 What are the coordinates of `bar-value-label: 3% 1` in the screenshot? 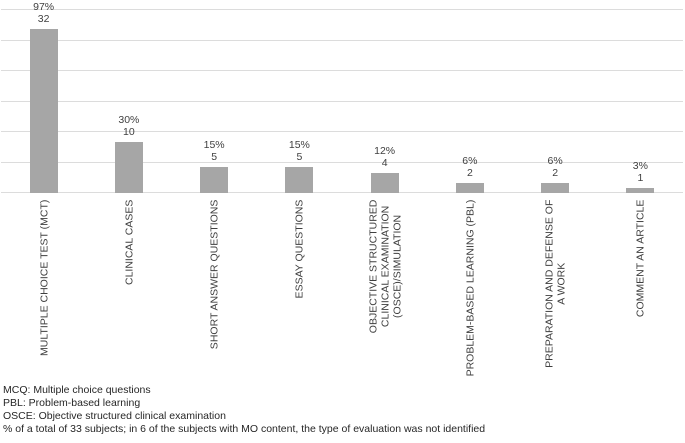 It's located at (640, 172).